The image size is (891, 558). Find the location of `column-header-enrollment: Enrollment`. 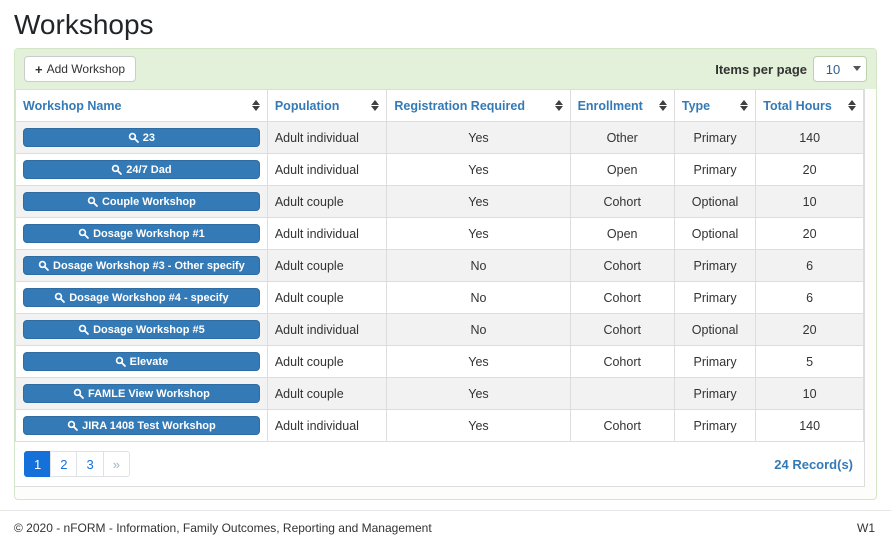

column-header-enrollment: Enrollment is located at coordinates (622, 105).